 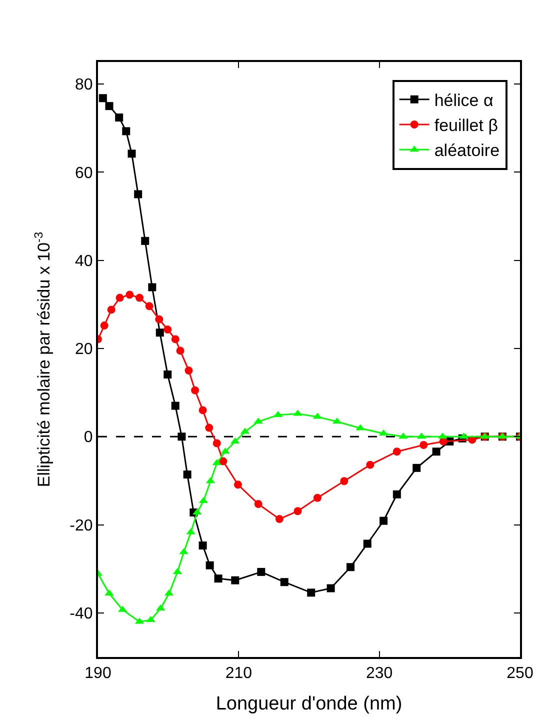 What do you see at coordinates (464, 100) in the screenshot?
I see `legend-label: hélice α` at bounding box center [464, 100].